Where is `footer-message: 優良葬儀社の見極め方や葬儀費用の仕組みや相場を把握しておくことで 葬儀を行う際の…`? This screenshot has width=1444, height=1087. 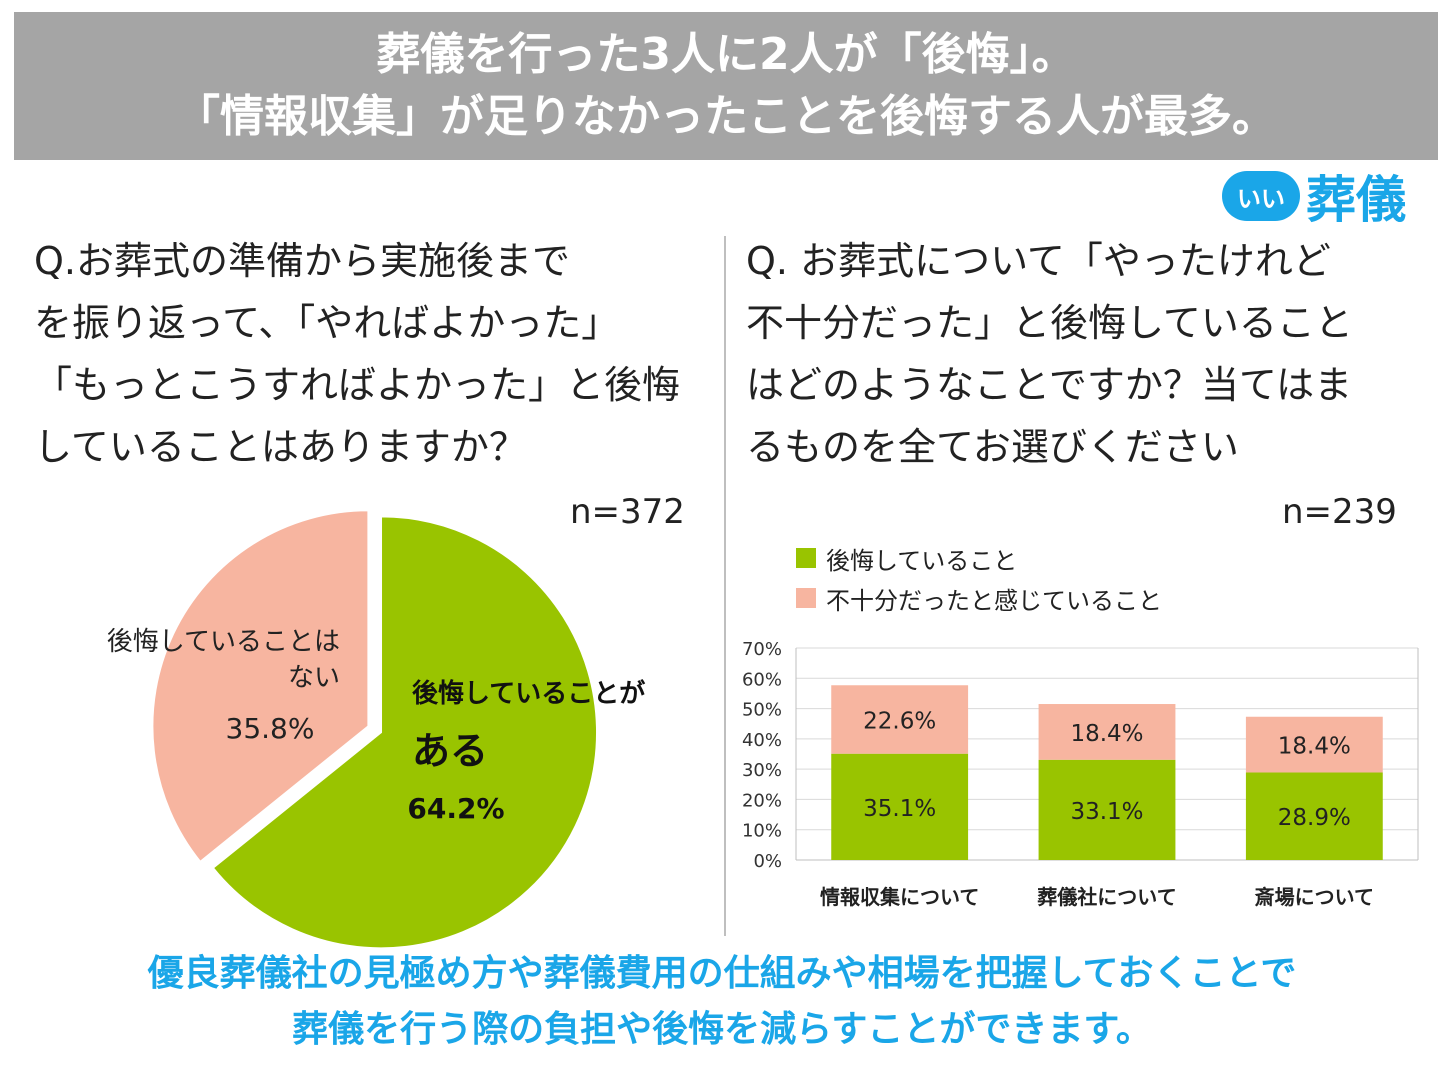
footer-message: 優良葬儀社の見極め方や葬儀費用の仕組みや相場を把握しておくことで 葬儀を行う際の… is located at coordinates (722, 1002).